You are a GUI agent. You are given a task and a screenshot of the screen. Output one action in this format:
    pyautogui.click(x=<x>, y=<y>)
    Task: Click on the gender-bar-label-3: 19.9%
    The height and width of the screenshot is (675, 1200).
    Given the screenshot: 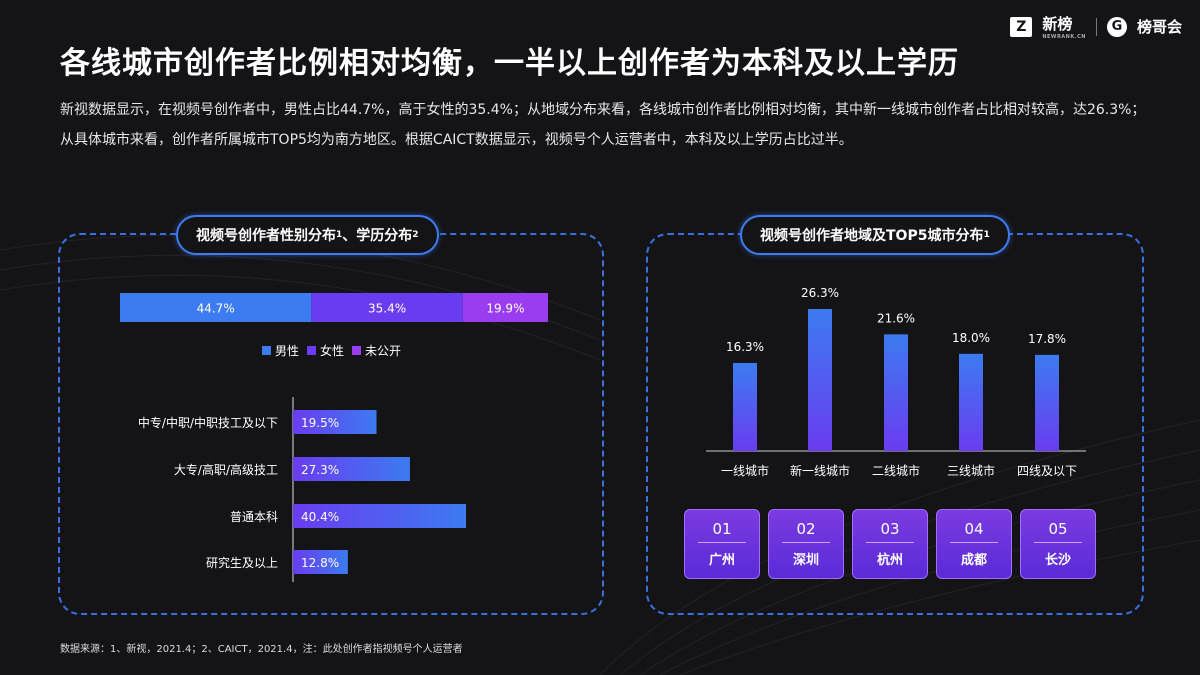 What is the action you would take?
    pyautogui.click(x=505, y=309)
    